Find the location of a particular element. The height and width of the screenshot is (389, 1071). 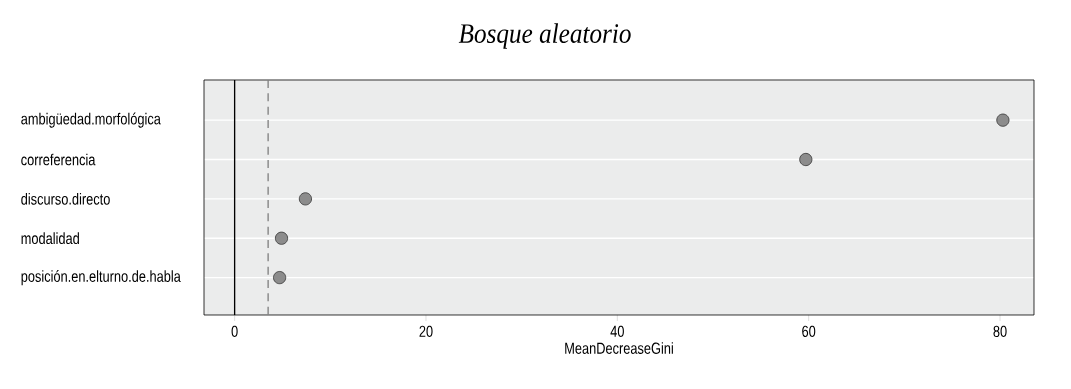

y-tick-label: posición.en.elturno.de.habla is located at coordinates (101, 278).